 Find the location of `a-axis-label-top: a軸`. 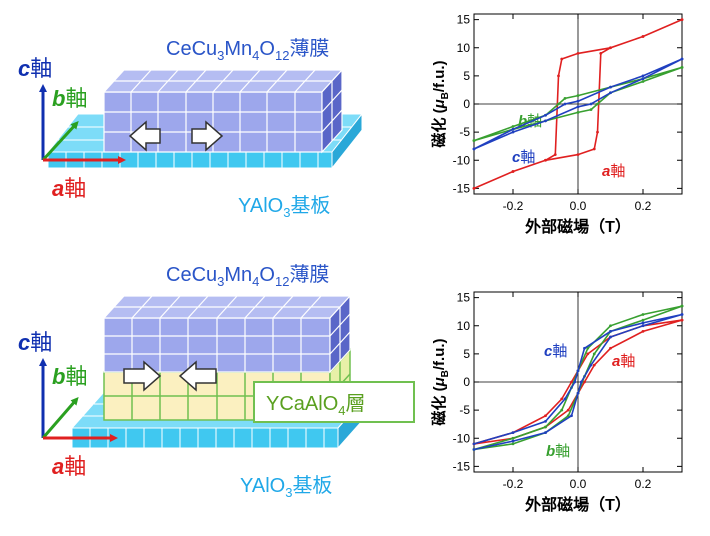

a-axis-label-top: a軸 is located at coordinates (69, 188).